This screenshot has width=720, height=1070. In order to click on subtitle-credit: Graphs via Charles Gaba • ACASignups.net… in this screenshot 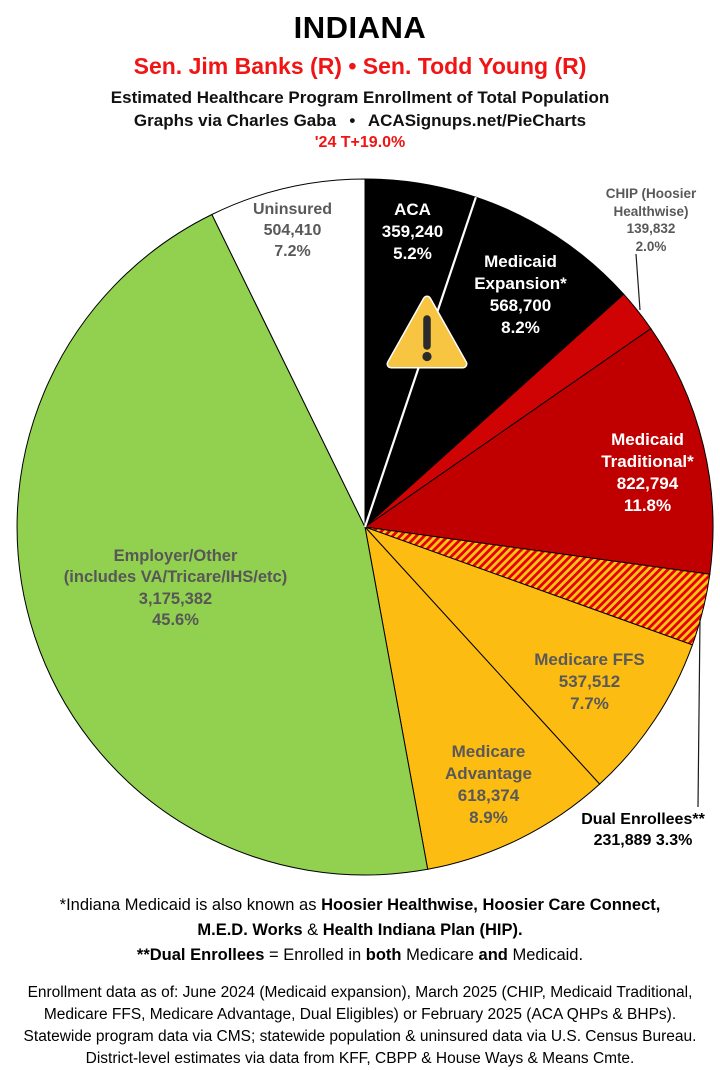, I will do `click(360, 120)`.